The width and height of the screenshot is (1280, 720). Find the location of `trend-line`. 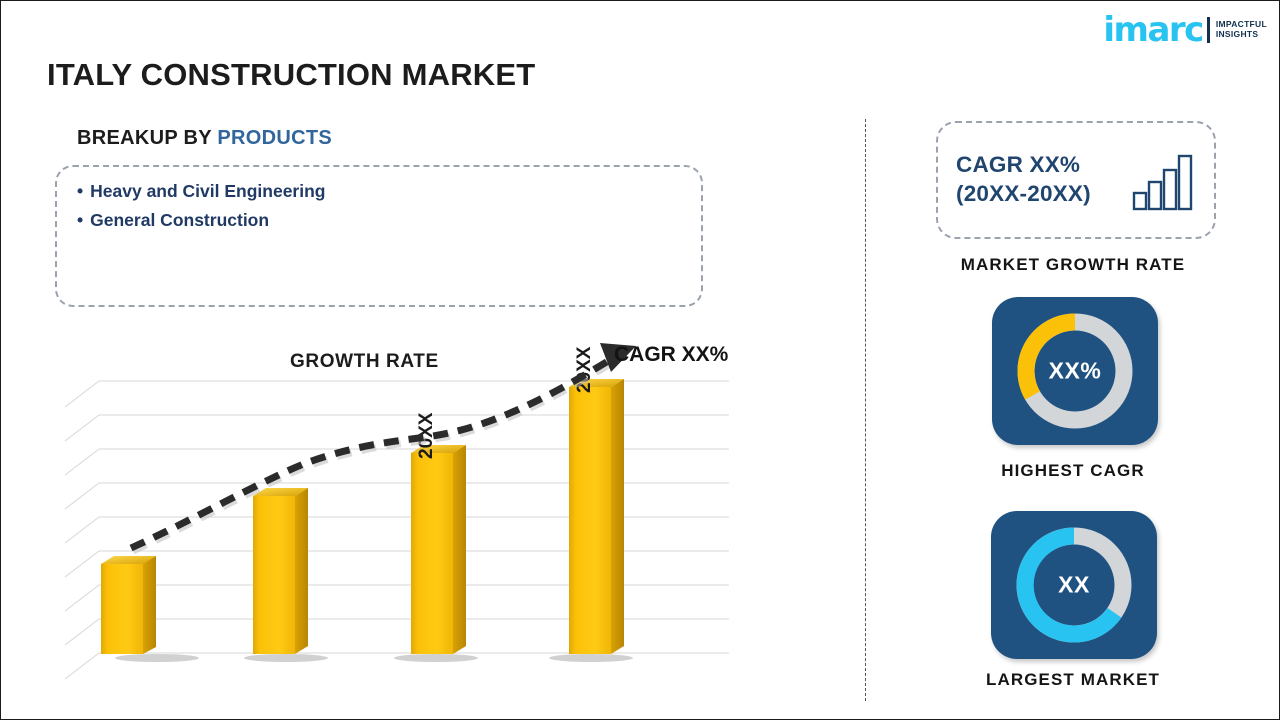

trend-line is located at coordinates (382, 449).